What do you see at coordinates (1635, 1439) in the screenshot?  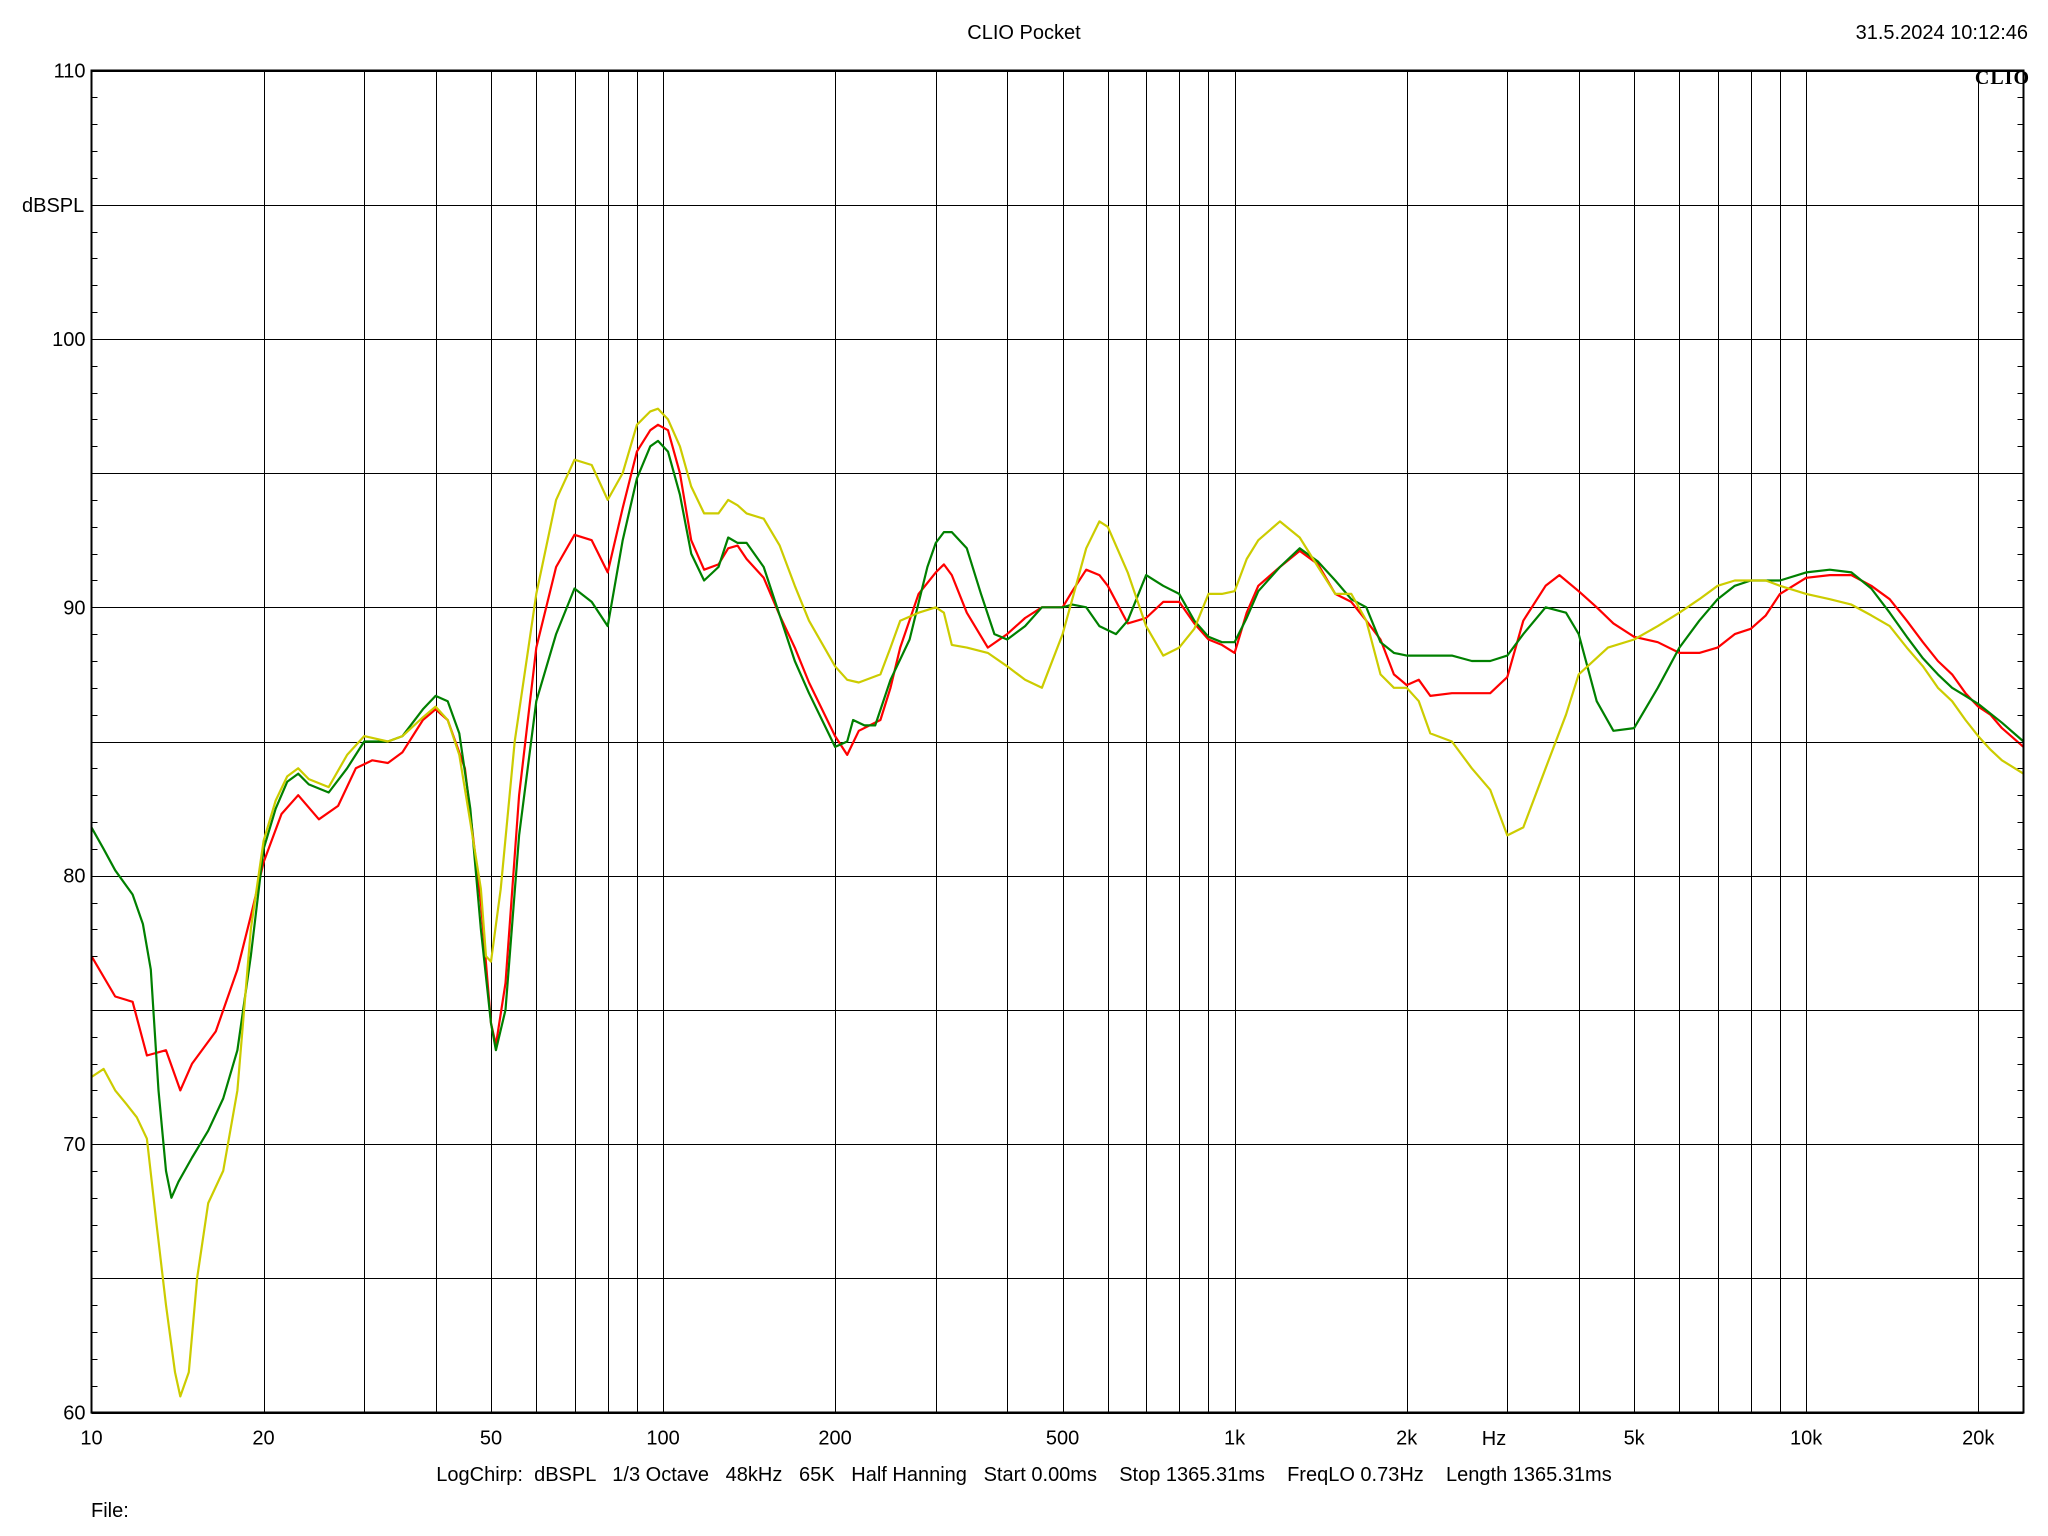 I see `x-tick-label: 5k` at bounding box center [1635, 1439].